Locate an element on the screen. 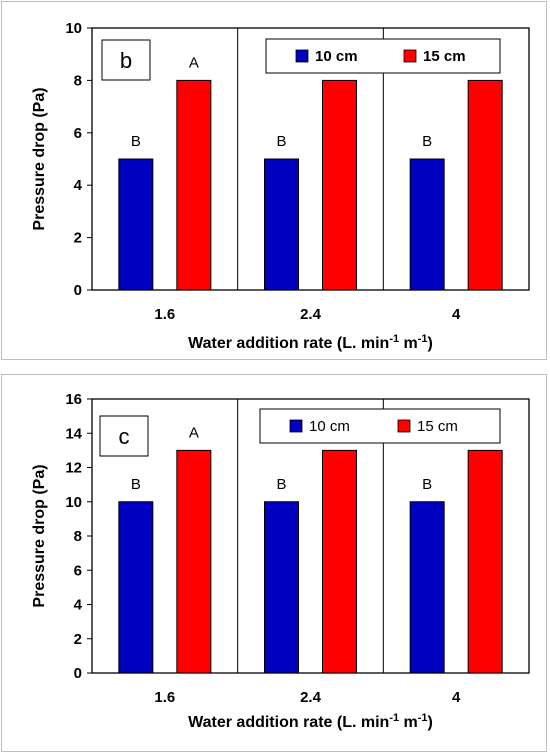 This screenshot has width=550, height=754. y-tick-label: 14 is located at coordinates (73, 433).